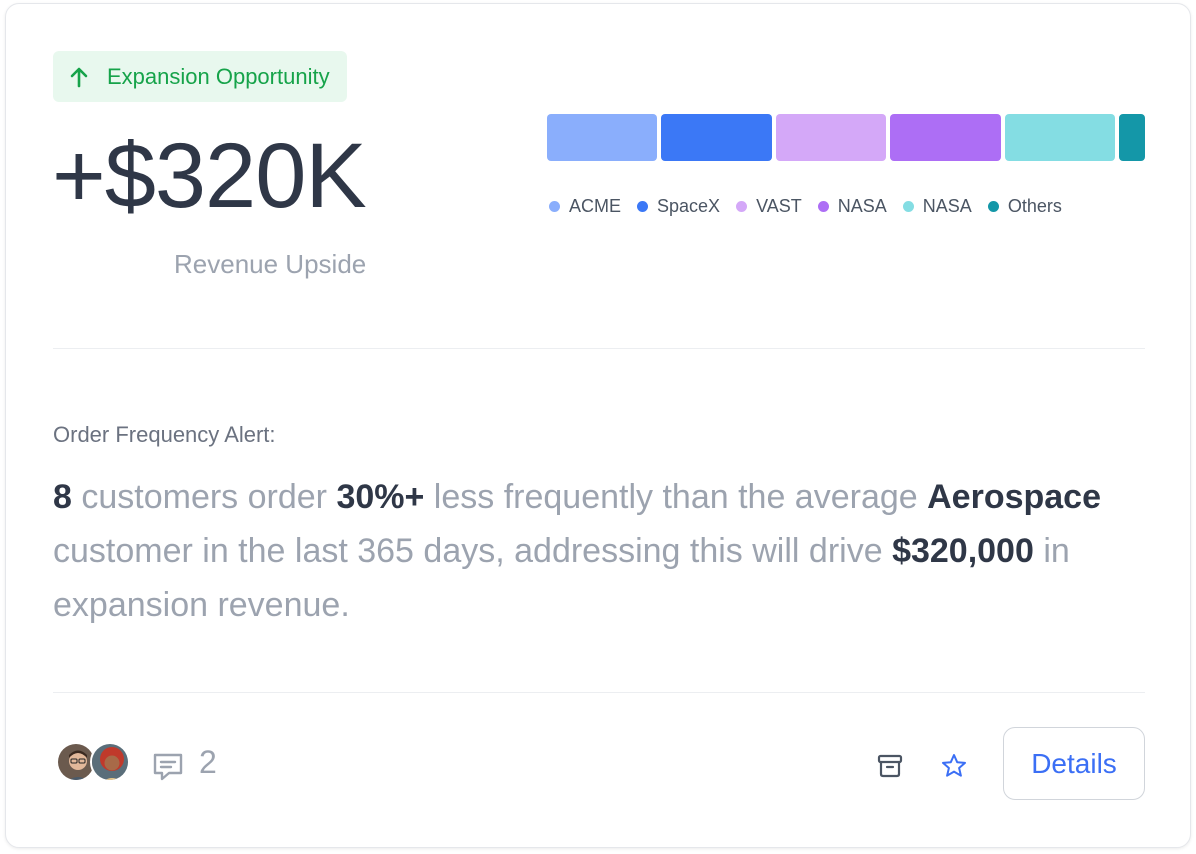  What do you see at coordinates (1034, 206) in the screenshot?
I see `legend-label: Others` at bounding box center [1034, 206].